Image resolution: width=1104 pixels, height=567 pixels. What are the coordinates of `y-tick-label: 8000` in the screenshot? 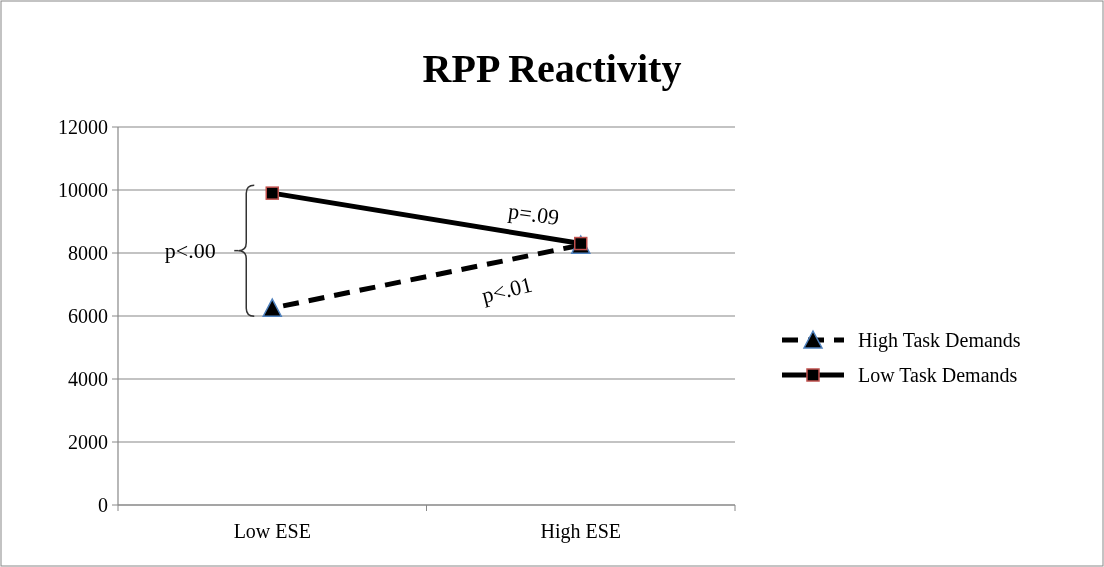 It's located at (88, 253).